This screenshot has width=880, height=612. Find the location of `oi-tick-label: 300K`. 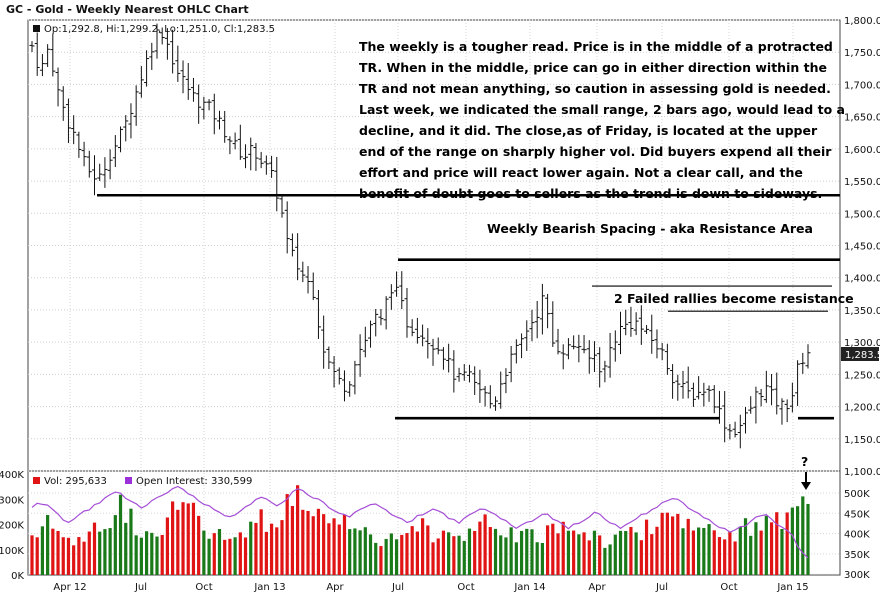

oi-tick-label: 300K is located at coordinates (857, 575).